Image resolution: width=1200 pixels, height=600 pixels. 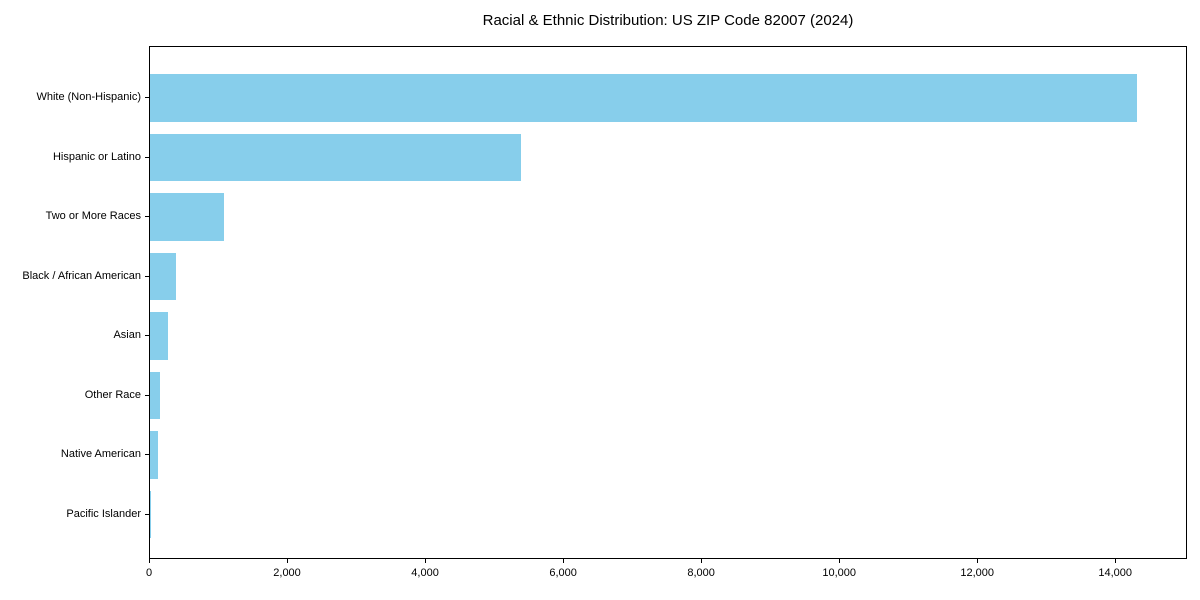 I want to click on x-tick-label: 8,000, so click(x=701, y=573).